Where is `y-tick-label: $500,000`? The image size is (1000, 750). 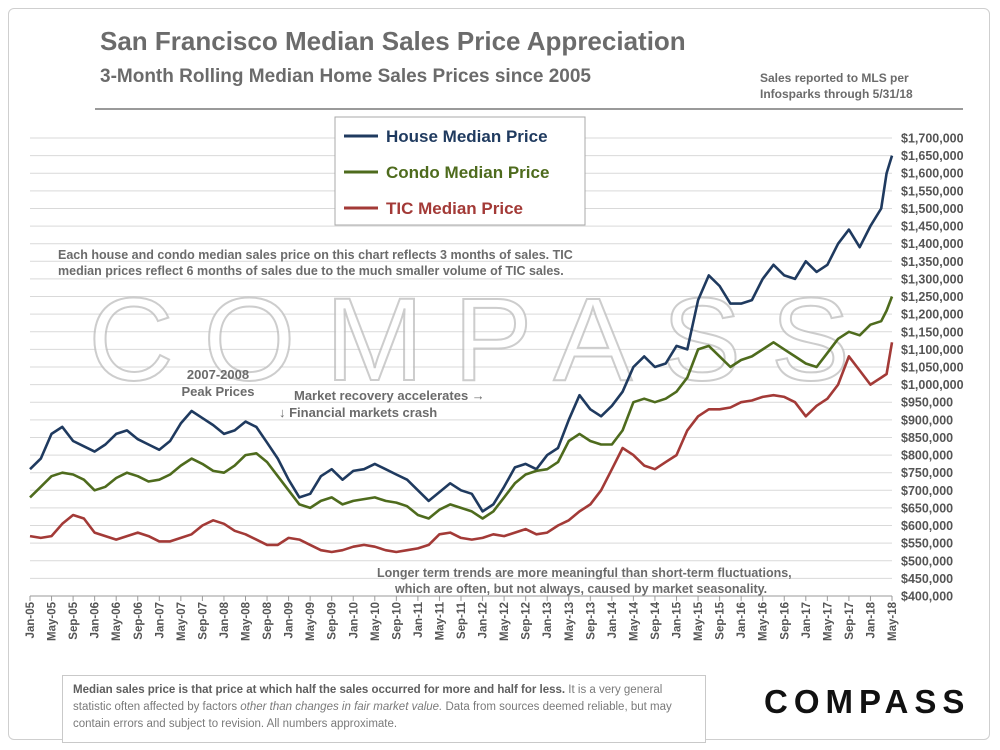 y-tick-label: $500,000 is located at coordinates (927, 561).